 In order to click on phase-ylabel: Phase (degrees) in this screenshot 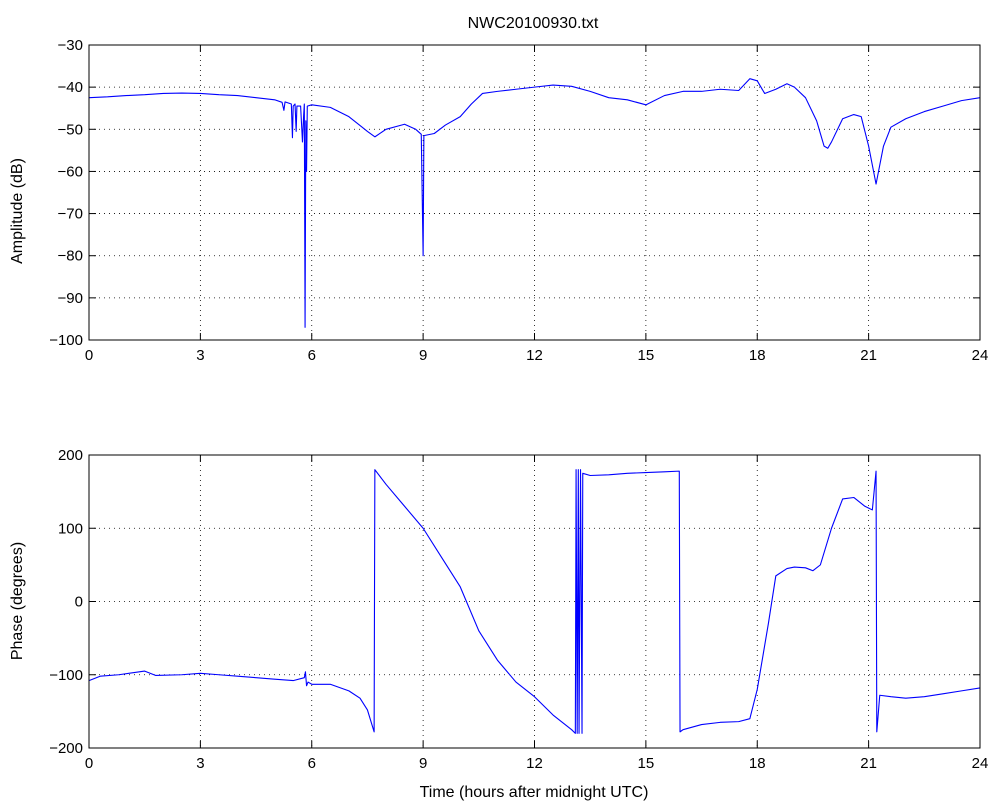, I will do `click(17, 601)`.